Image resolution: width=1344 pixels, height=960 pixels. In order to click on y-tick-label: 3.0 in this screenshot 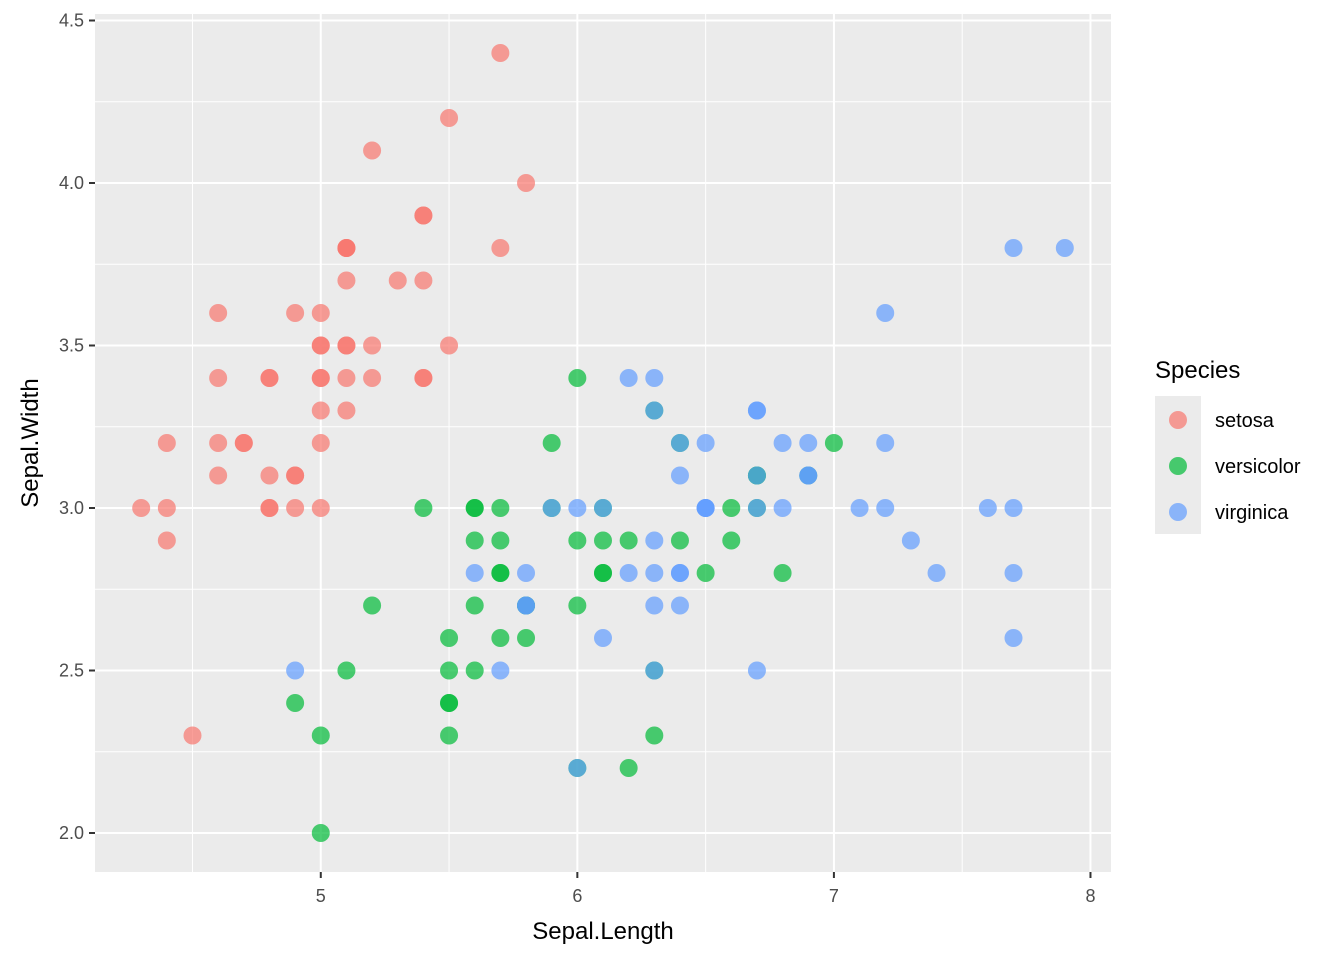, I will do `click(71, 508)`.